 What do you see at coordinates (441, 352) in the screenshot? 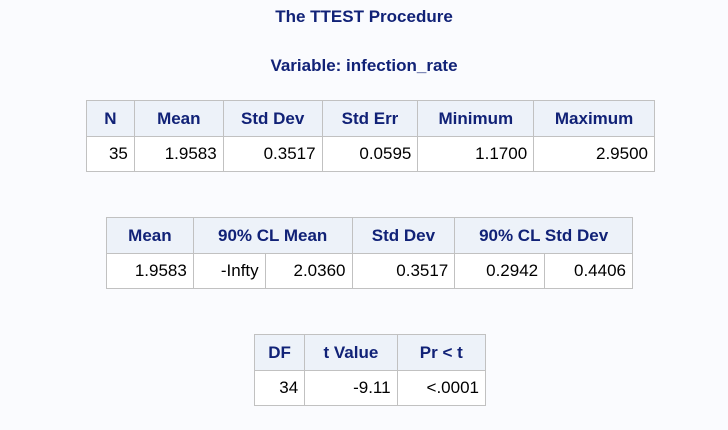
I see `header-pr-t: Pr < t` at bounding box center [441, 352].